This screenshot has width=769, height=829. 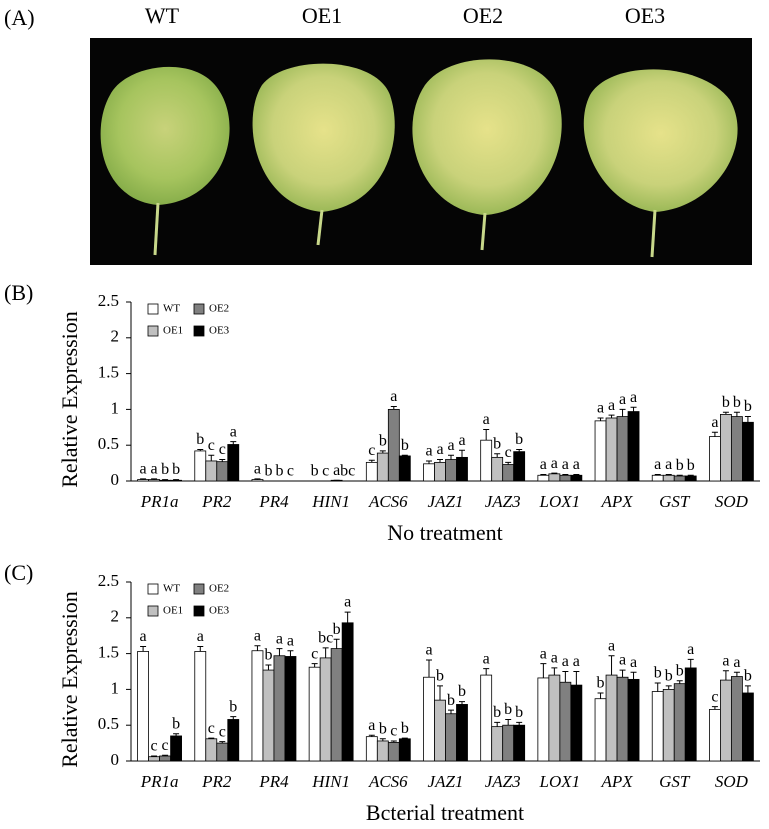 I want to click on leaf, so click(x=487, y=137).